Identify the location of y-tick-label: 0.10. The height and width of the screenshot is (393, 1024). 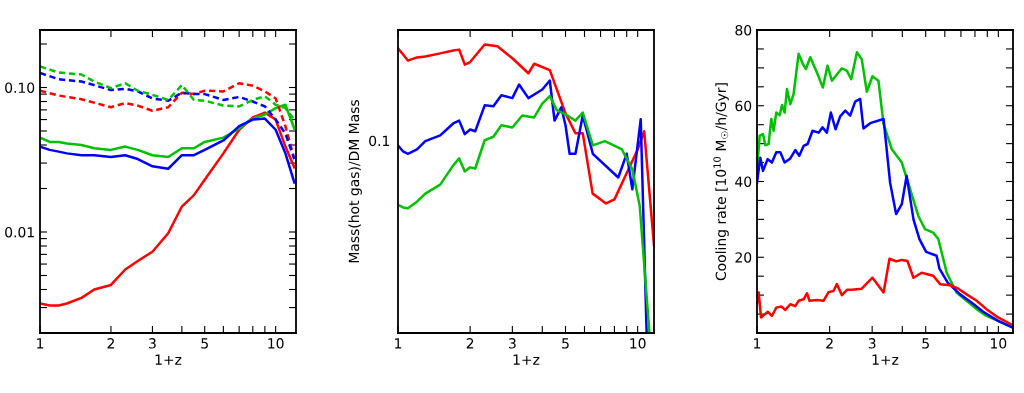
(20, 87).